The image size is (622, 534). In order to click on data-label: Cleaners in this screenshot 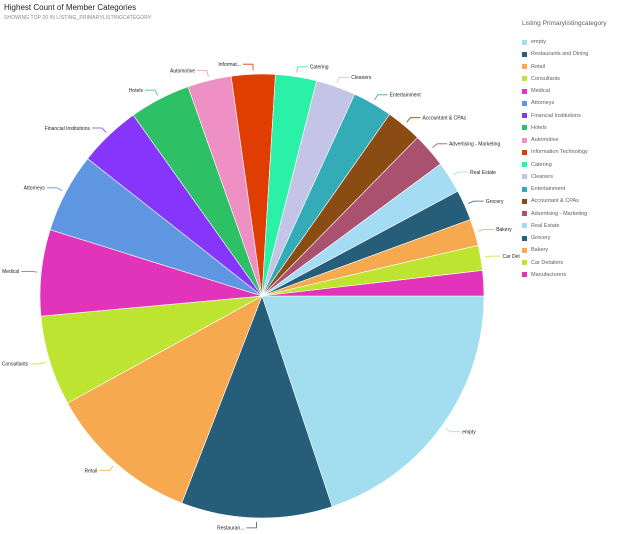, I will do `click(361, 78)`.